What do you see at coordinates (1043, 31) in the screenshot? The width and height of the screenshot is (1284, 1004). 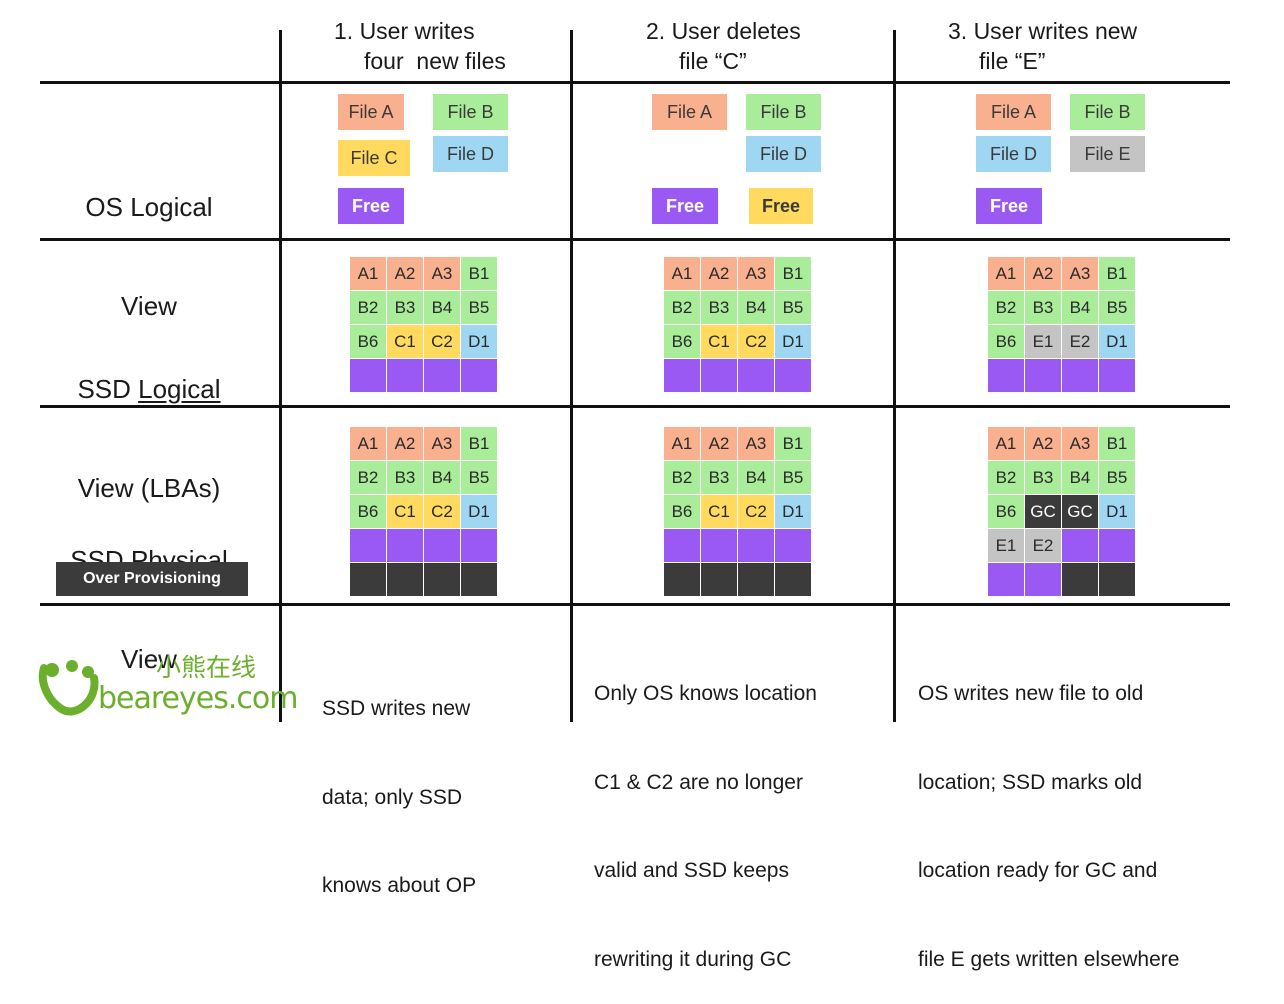 I see `header-step-3-line1: 3. User writes new` at bounding box center [1043, 31].